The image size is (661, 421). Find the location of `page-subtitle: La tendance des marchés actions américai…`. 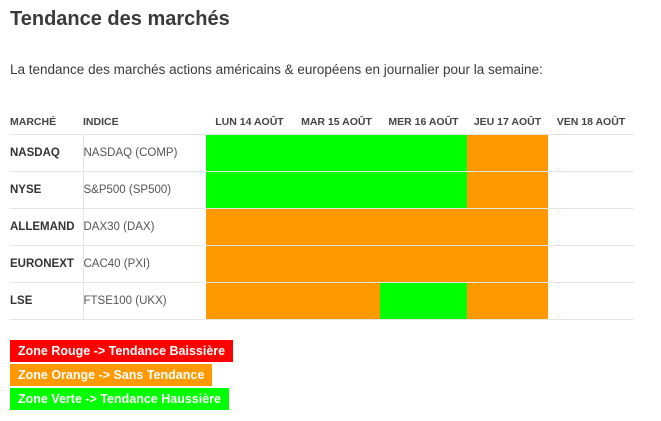

page-subtitle: La tendance des marchés actions américai… is located at coordinates (276, 69).